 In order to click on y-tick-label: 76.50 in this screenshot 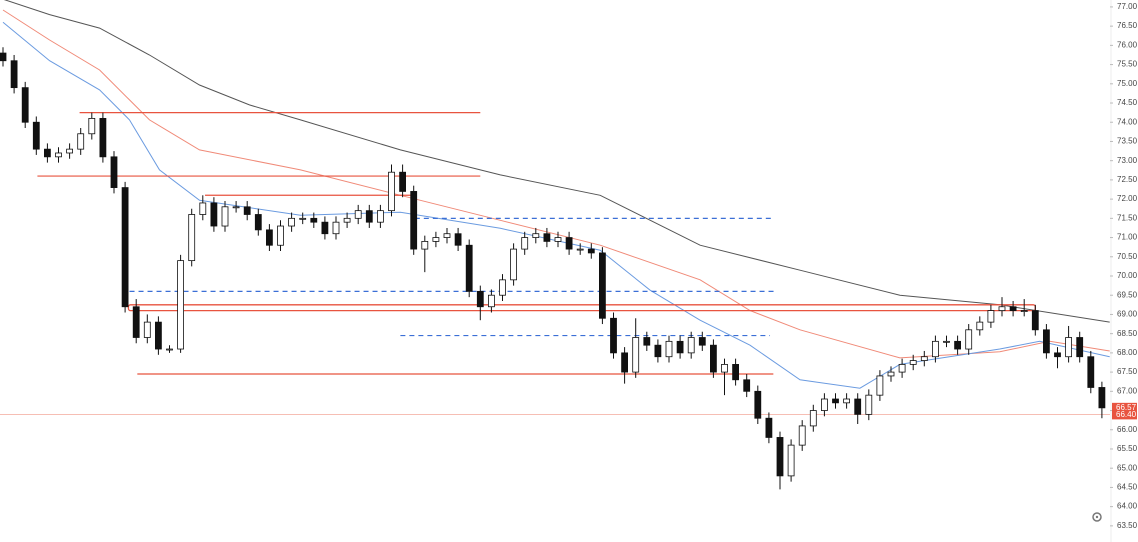, I will do `click(1127, 25)`.